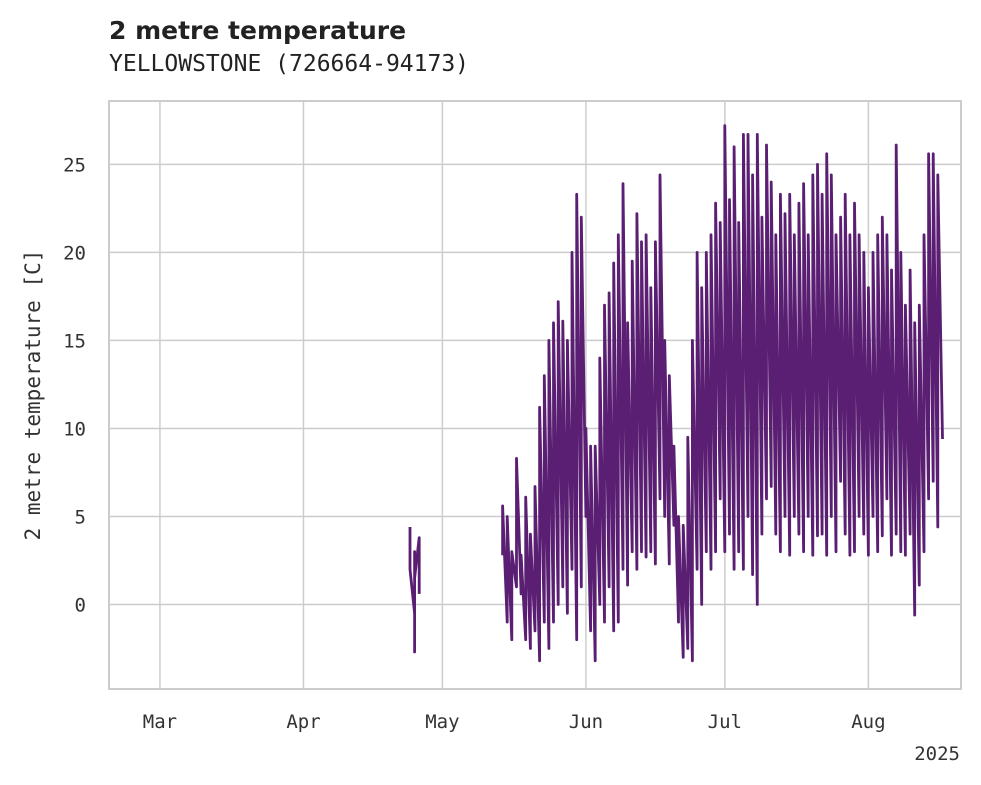 This screenshot has width=981, height=785. What do you see at coordinates (442, 722) in the screenshot?
I see `x-tick-label: May` at bounding box center [442, 722].